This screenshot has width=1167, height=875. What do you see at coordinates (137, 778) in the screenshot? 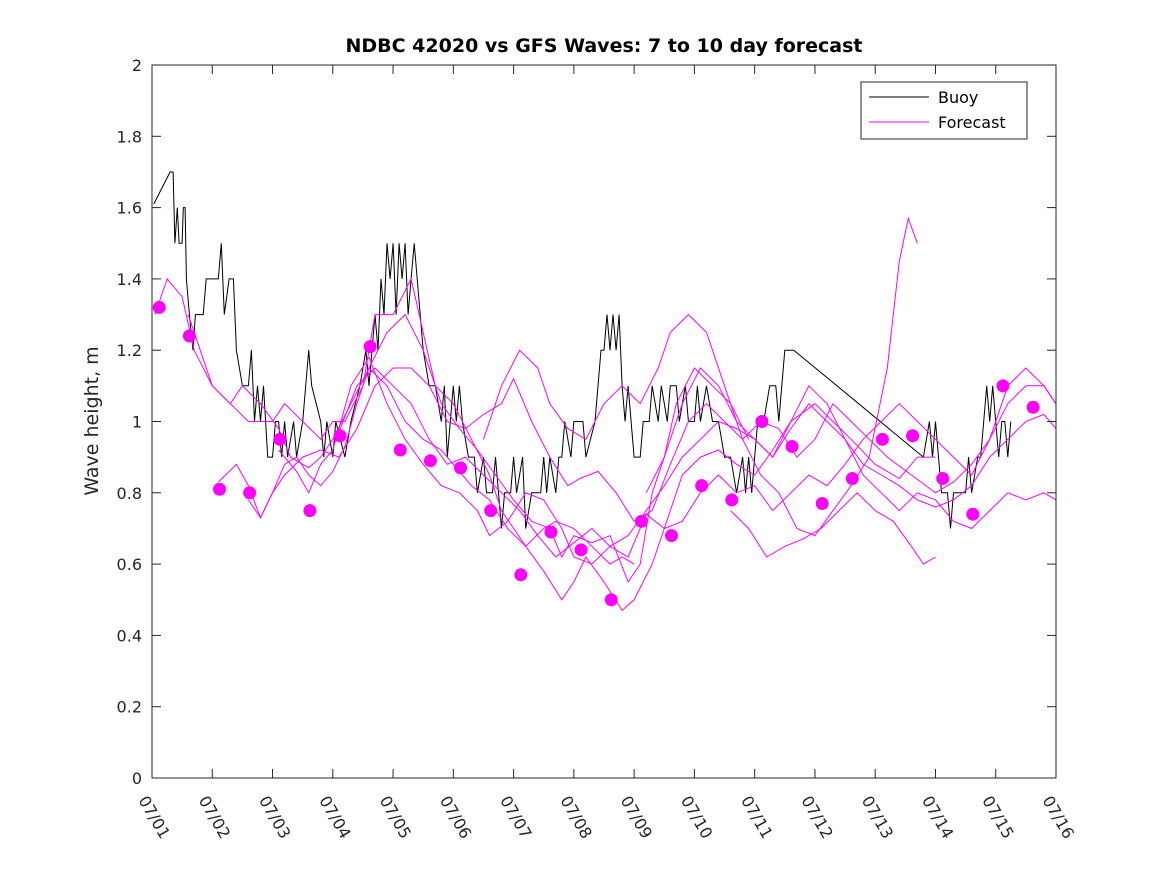
I see `y-tick-label: 0` at bounding box center [137, 778].